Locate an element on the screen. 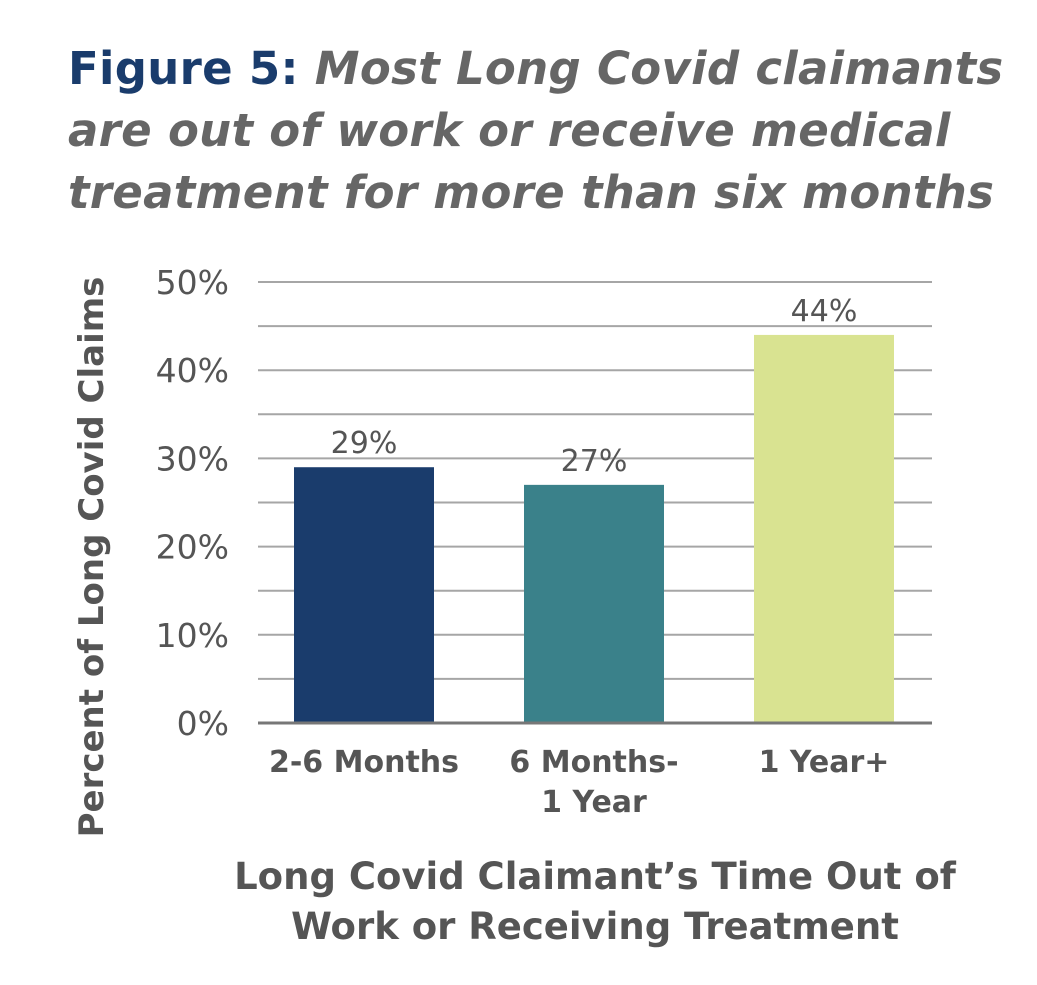 The image size is (1037, 985). y-tick-label: 20% is located at coordinates (192, 547).